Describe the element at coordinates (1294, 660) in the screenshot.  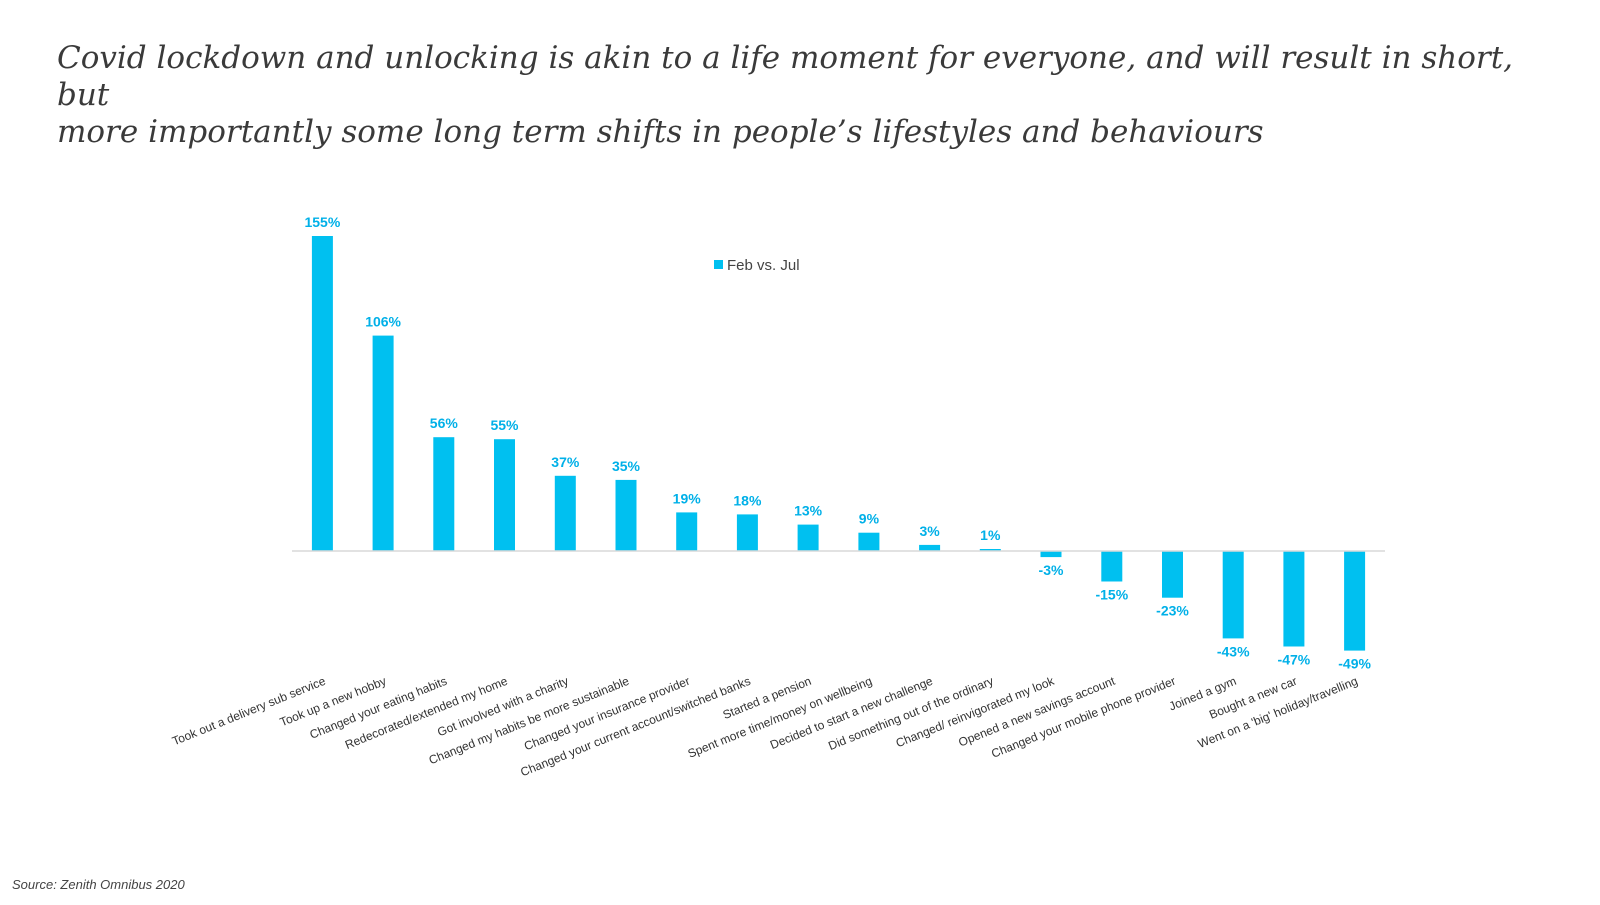
I see `data-label-bought-a-new-car: -47%` at that location.